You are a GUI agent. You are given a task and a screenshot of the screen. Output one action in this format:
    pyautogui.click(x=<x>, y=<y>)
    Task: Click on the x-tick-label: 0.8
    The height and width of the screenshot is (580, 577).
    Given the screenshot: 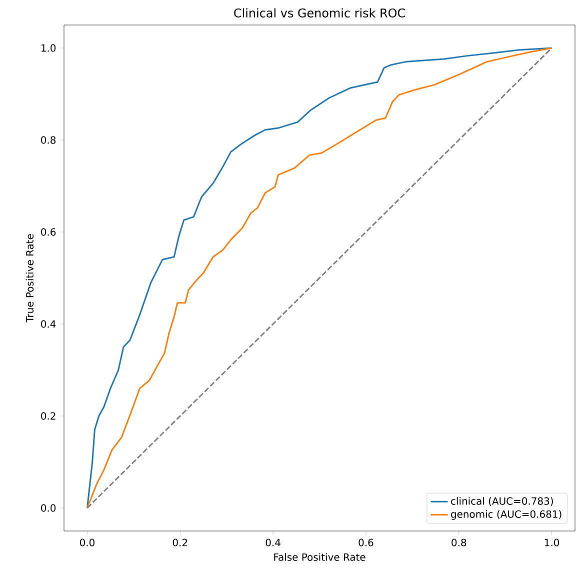 What is the action you would take?
    pyautogui.click(x=459, y=542)
    